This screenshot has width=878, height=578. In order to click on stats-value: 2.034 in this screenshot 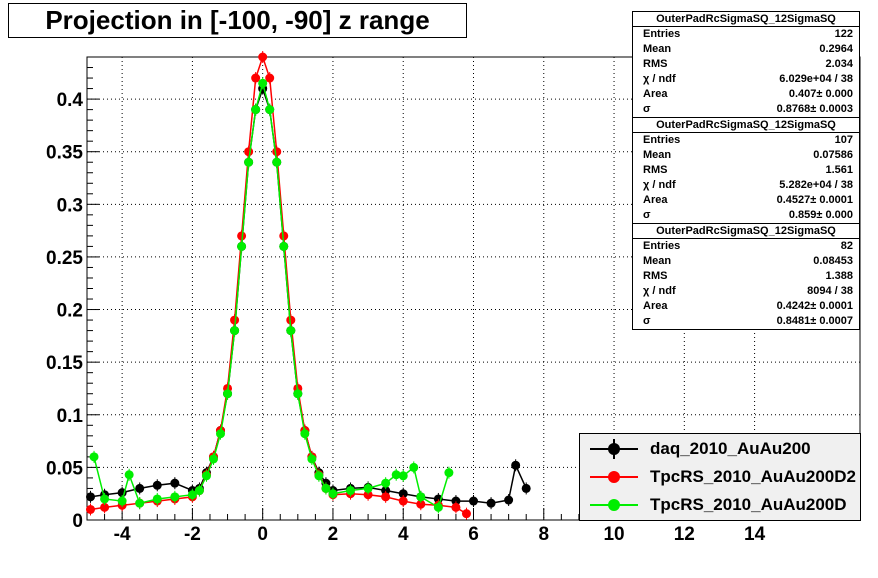, I will do `click(839, 64)`.